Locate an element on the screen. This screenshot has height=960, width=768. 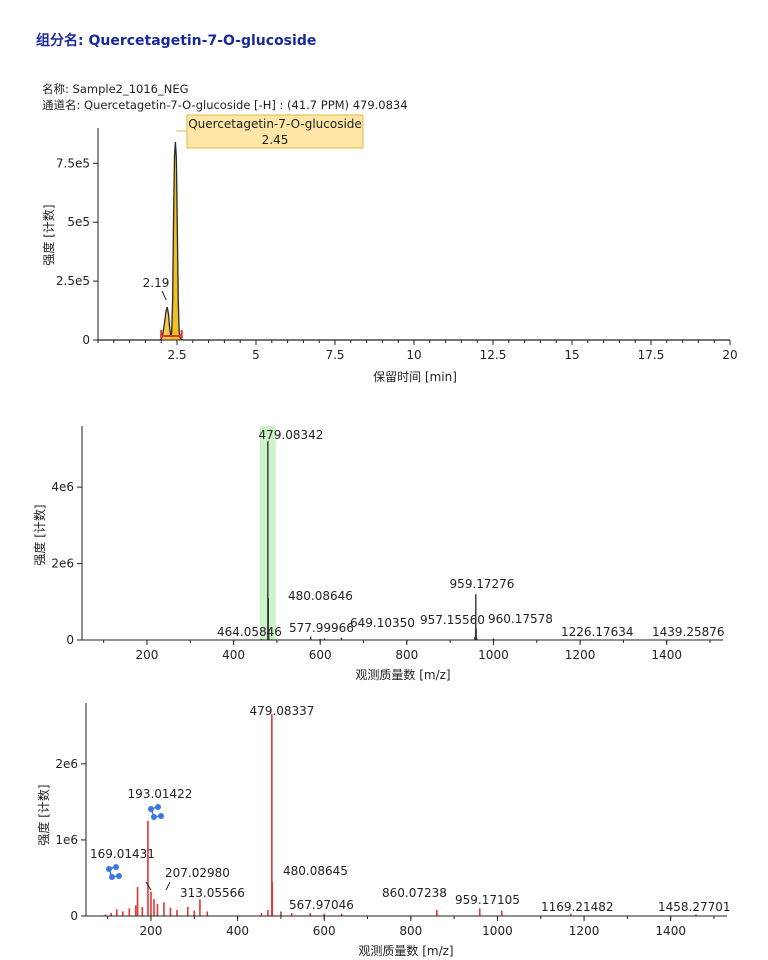
ms2-xtick-label: 1400 is located at coordinates (670, 931).